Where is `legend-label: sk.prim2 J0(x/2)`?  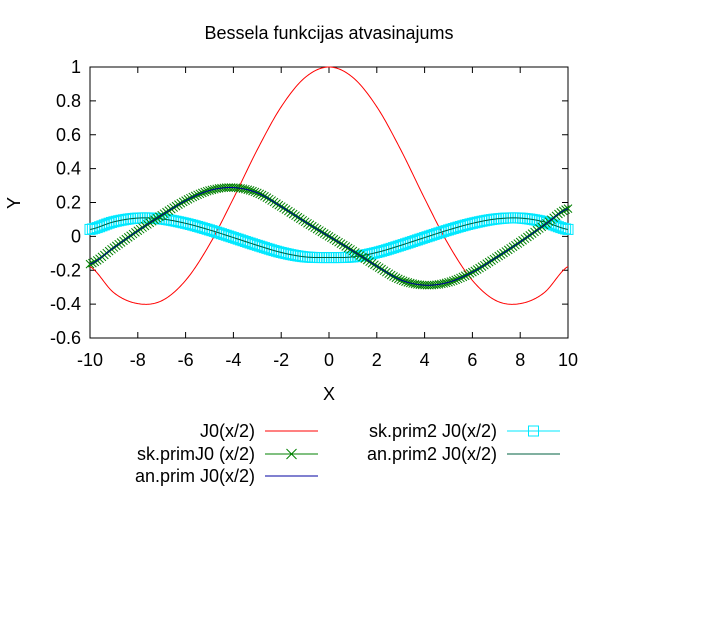 legend-label: sk.prim2 J0(x/2) is located at coordinates (433, 431).